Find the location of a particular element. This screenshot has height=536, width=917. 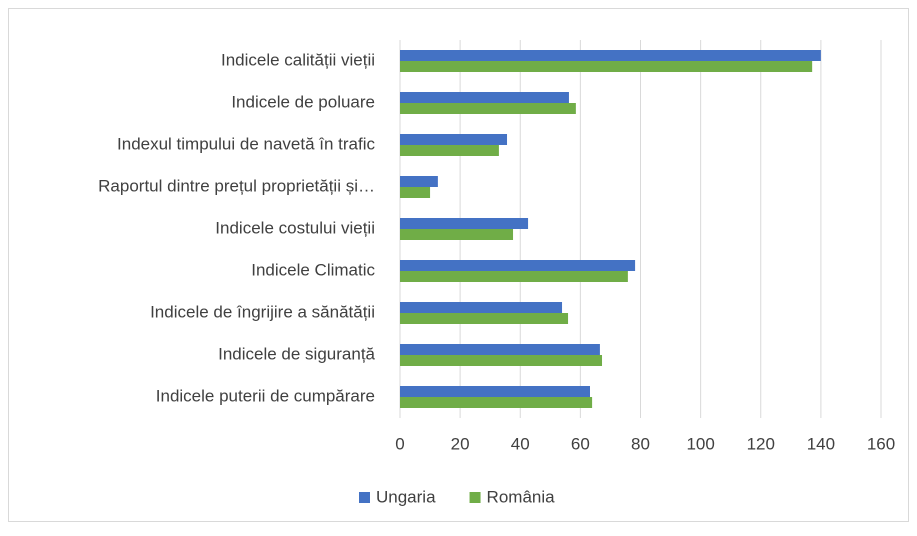

x-tick-label: 80 is located at coordinates (640, 443).